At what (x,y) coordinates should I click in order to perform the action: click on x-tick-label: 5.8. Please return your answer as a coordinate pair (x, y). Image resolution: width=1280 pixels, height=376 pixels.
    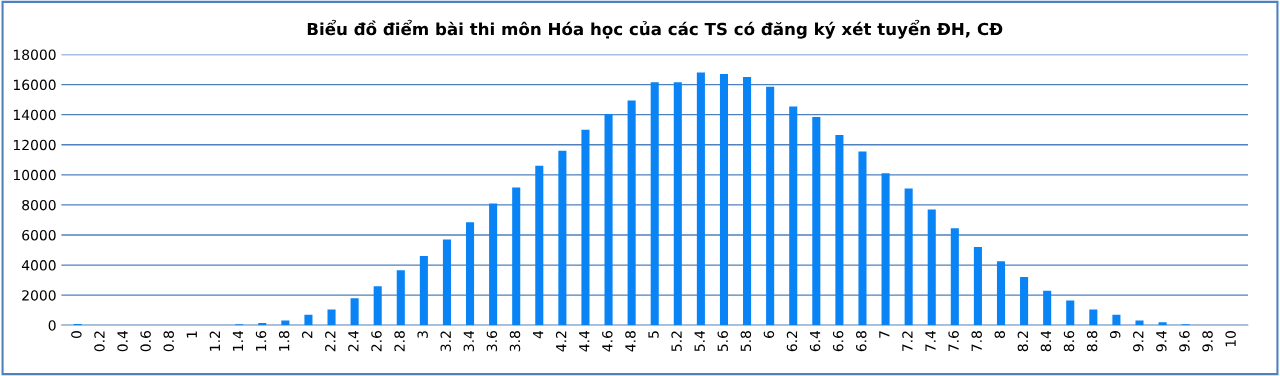
    Looking at the image, I should click on (746, 341).